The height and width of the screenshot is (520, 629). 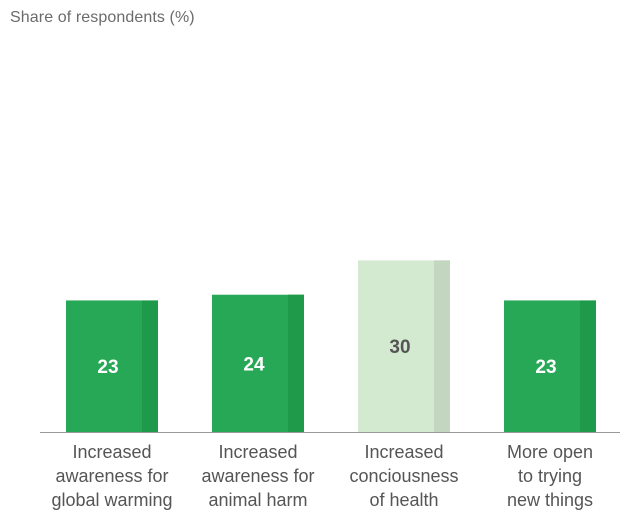 I want to click on chart-subtitle: Share of respondents (%), so click(x=102, y=17).